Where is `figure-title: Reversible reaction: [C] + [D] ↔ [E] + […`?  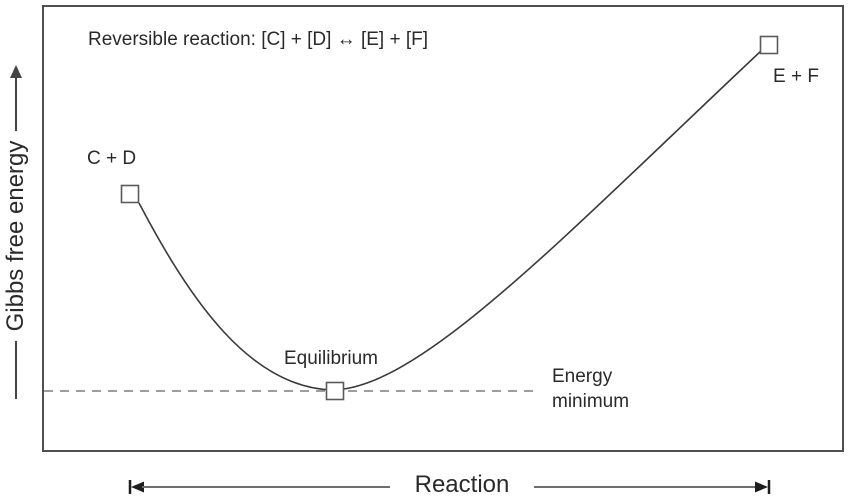
figure-title: Reversible reaction: [C] + [D] ↔ [E] + [… is located at coordinates (258, 39).